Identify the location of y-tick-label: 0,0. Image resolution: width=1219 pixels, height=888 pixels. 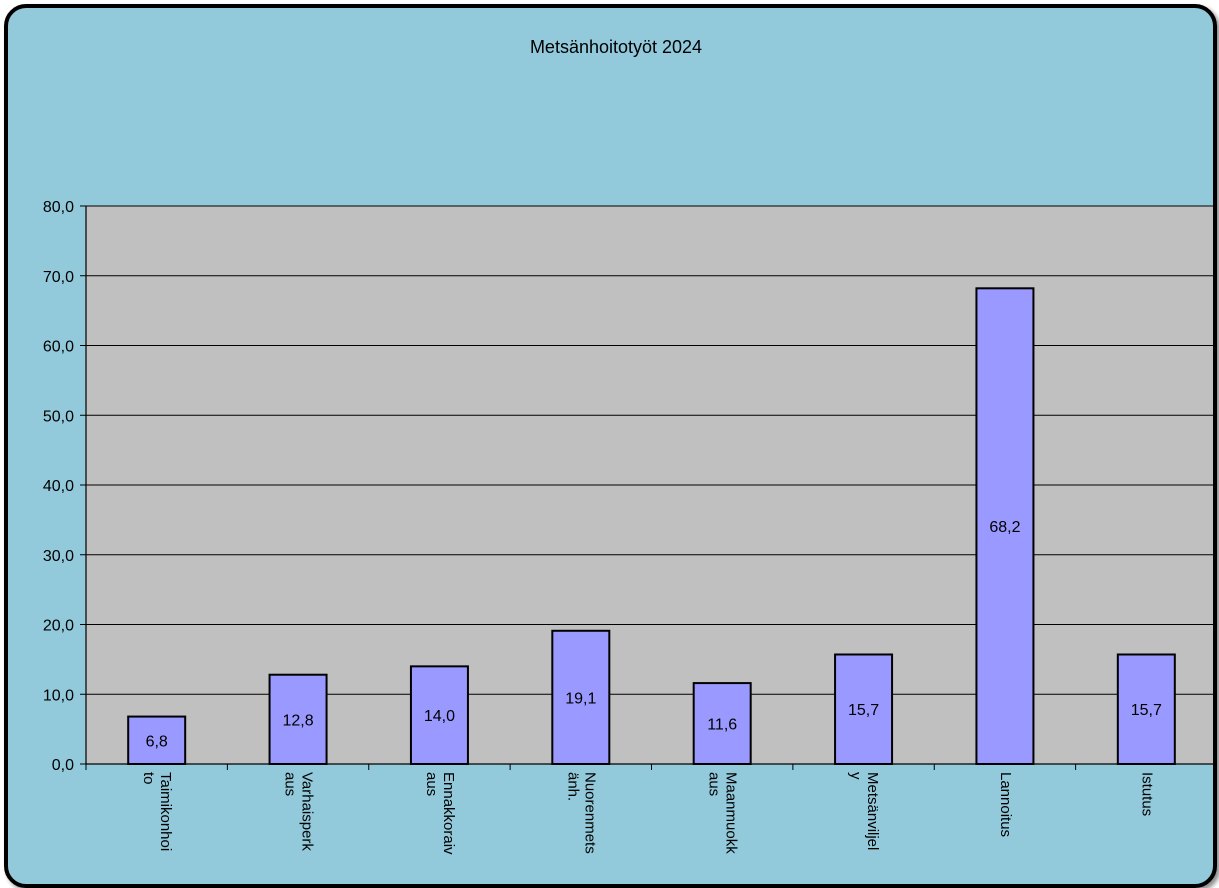
(63, 765).